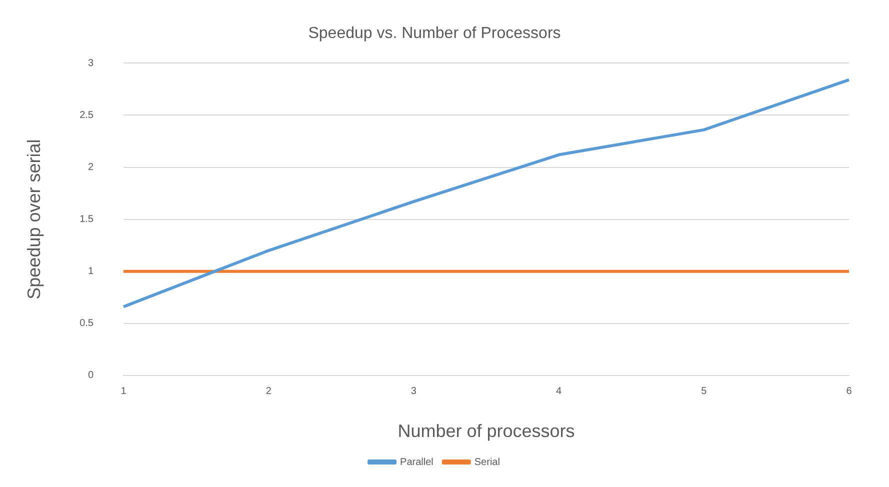 The width and height of the screenshot is (889, 487). What do you see at coordinates (704, 392) in the screenshot?
I see `x-tick-label: 5` at bounding box center [704, 392].